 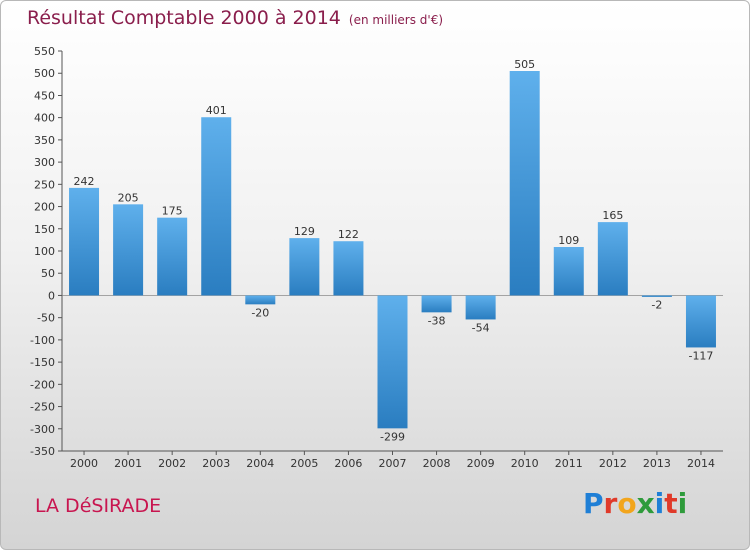 I want to click on bar-2002, so click(x=172, y=256).